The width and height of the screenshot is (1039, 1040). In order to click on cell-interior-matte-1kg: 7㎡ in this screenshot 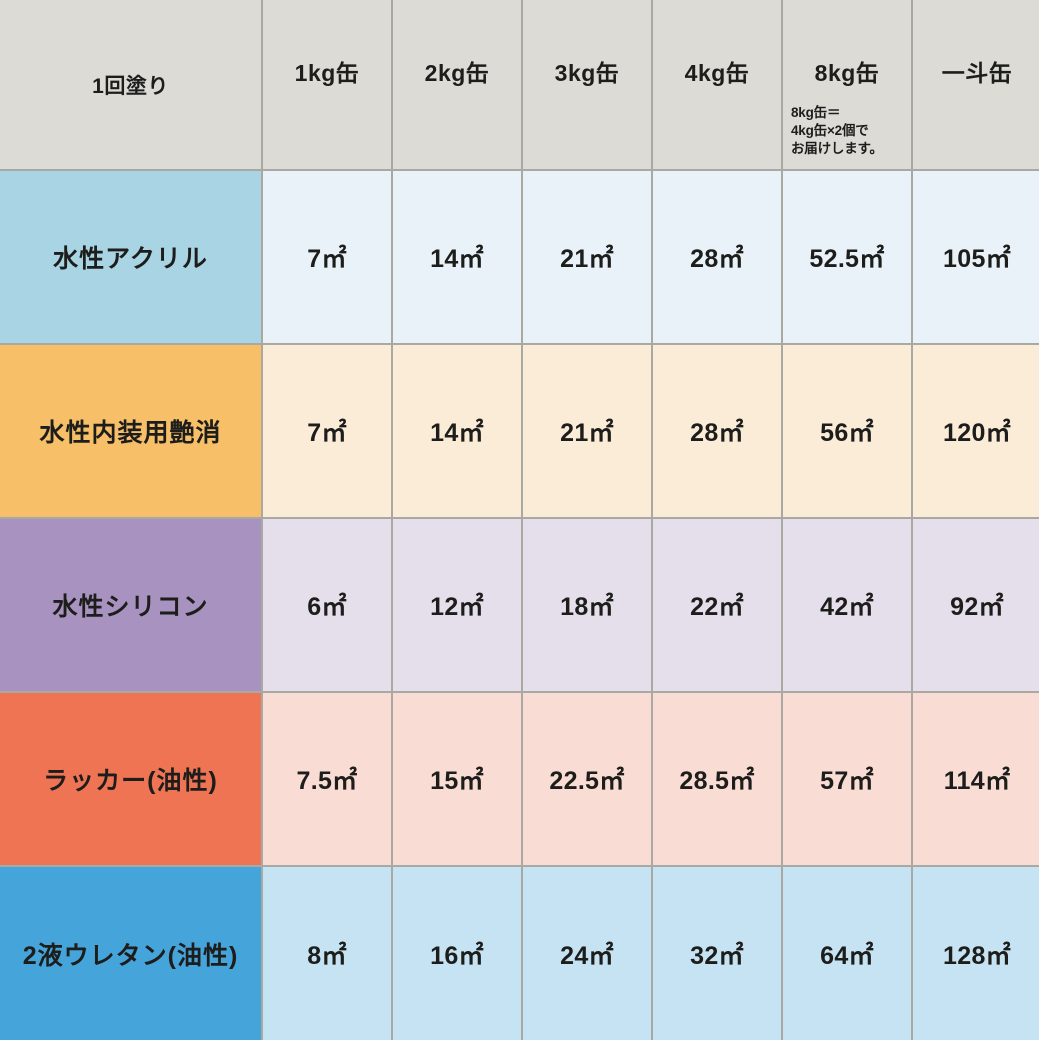, I will do `click(327, 431)`.